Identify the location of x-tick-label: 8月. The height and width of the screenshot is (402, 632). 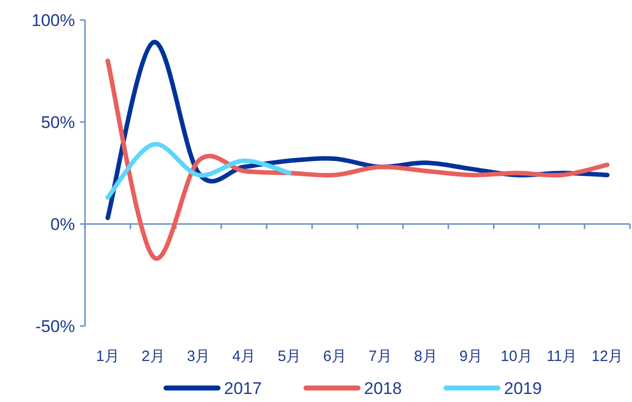
(426, 356).